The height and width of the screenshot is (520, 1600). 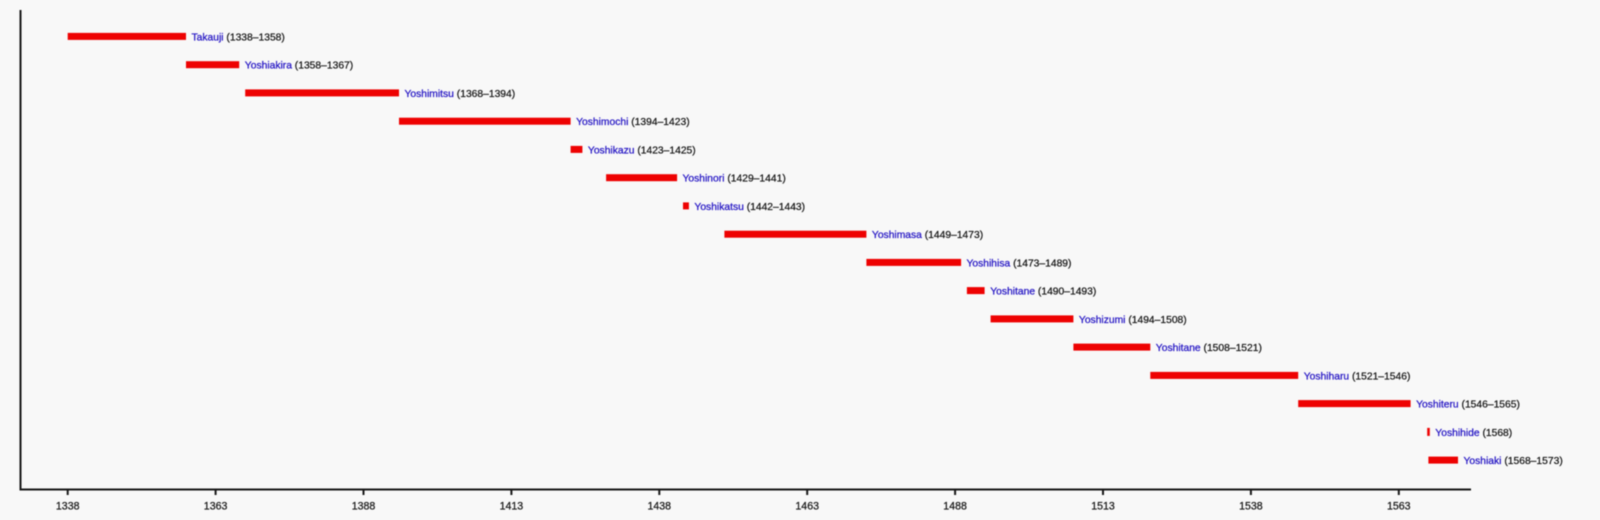 What do you see at coordinates (807, 507) in the screenshot?
I see `svg-text: 1463` at bounding box center [807, 507].